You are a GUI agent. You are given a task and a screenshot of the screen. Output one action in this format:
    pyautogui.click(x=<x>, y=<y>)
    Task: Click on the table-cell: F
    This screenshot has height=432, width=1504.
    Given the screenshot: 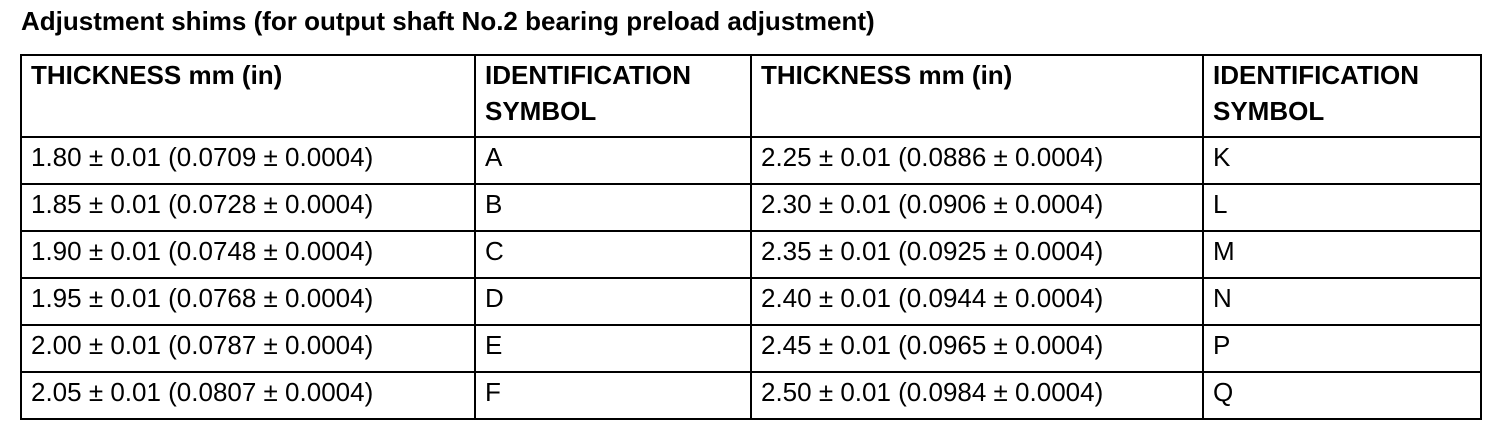 What is the action you would take?
    pyautogui.click(x=613, y=395)
    